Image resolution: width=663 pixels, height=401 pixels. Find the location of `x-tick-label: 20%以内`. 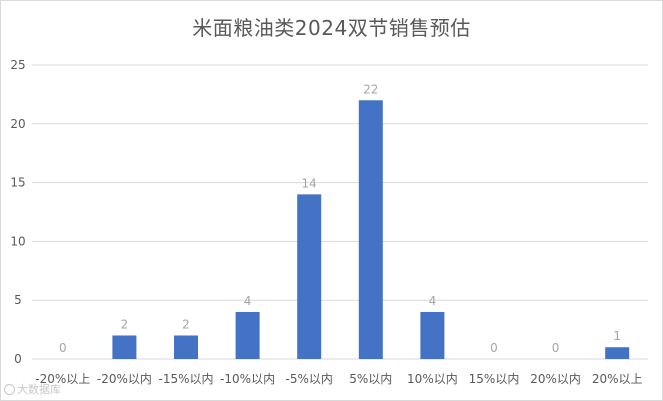

x-tick-label: 20%以内 is located at coordinates (555, 379).